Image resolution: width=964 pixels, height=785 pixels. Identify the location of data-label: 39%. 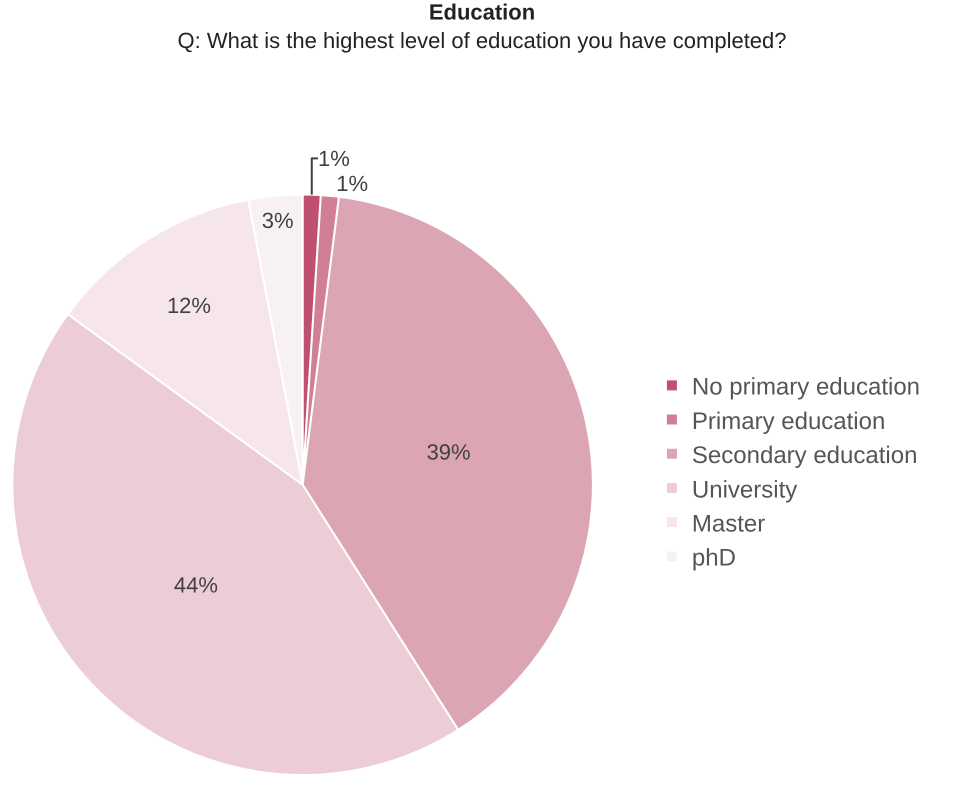
(448, 452).